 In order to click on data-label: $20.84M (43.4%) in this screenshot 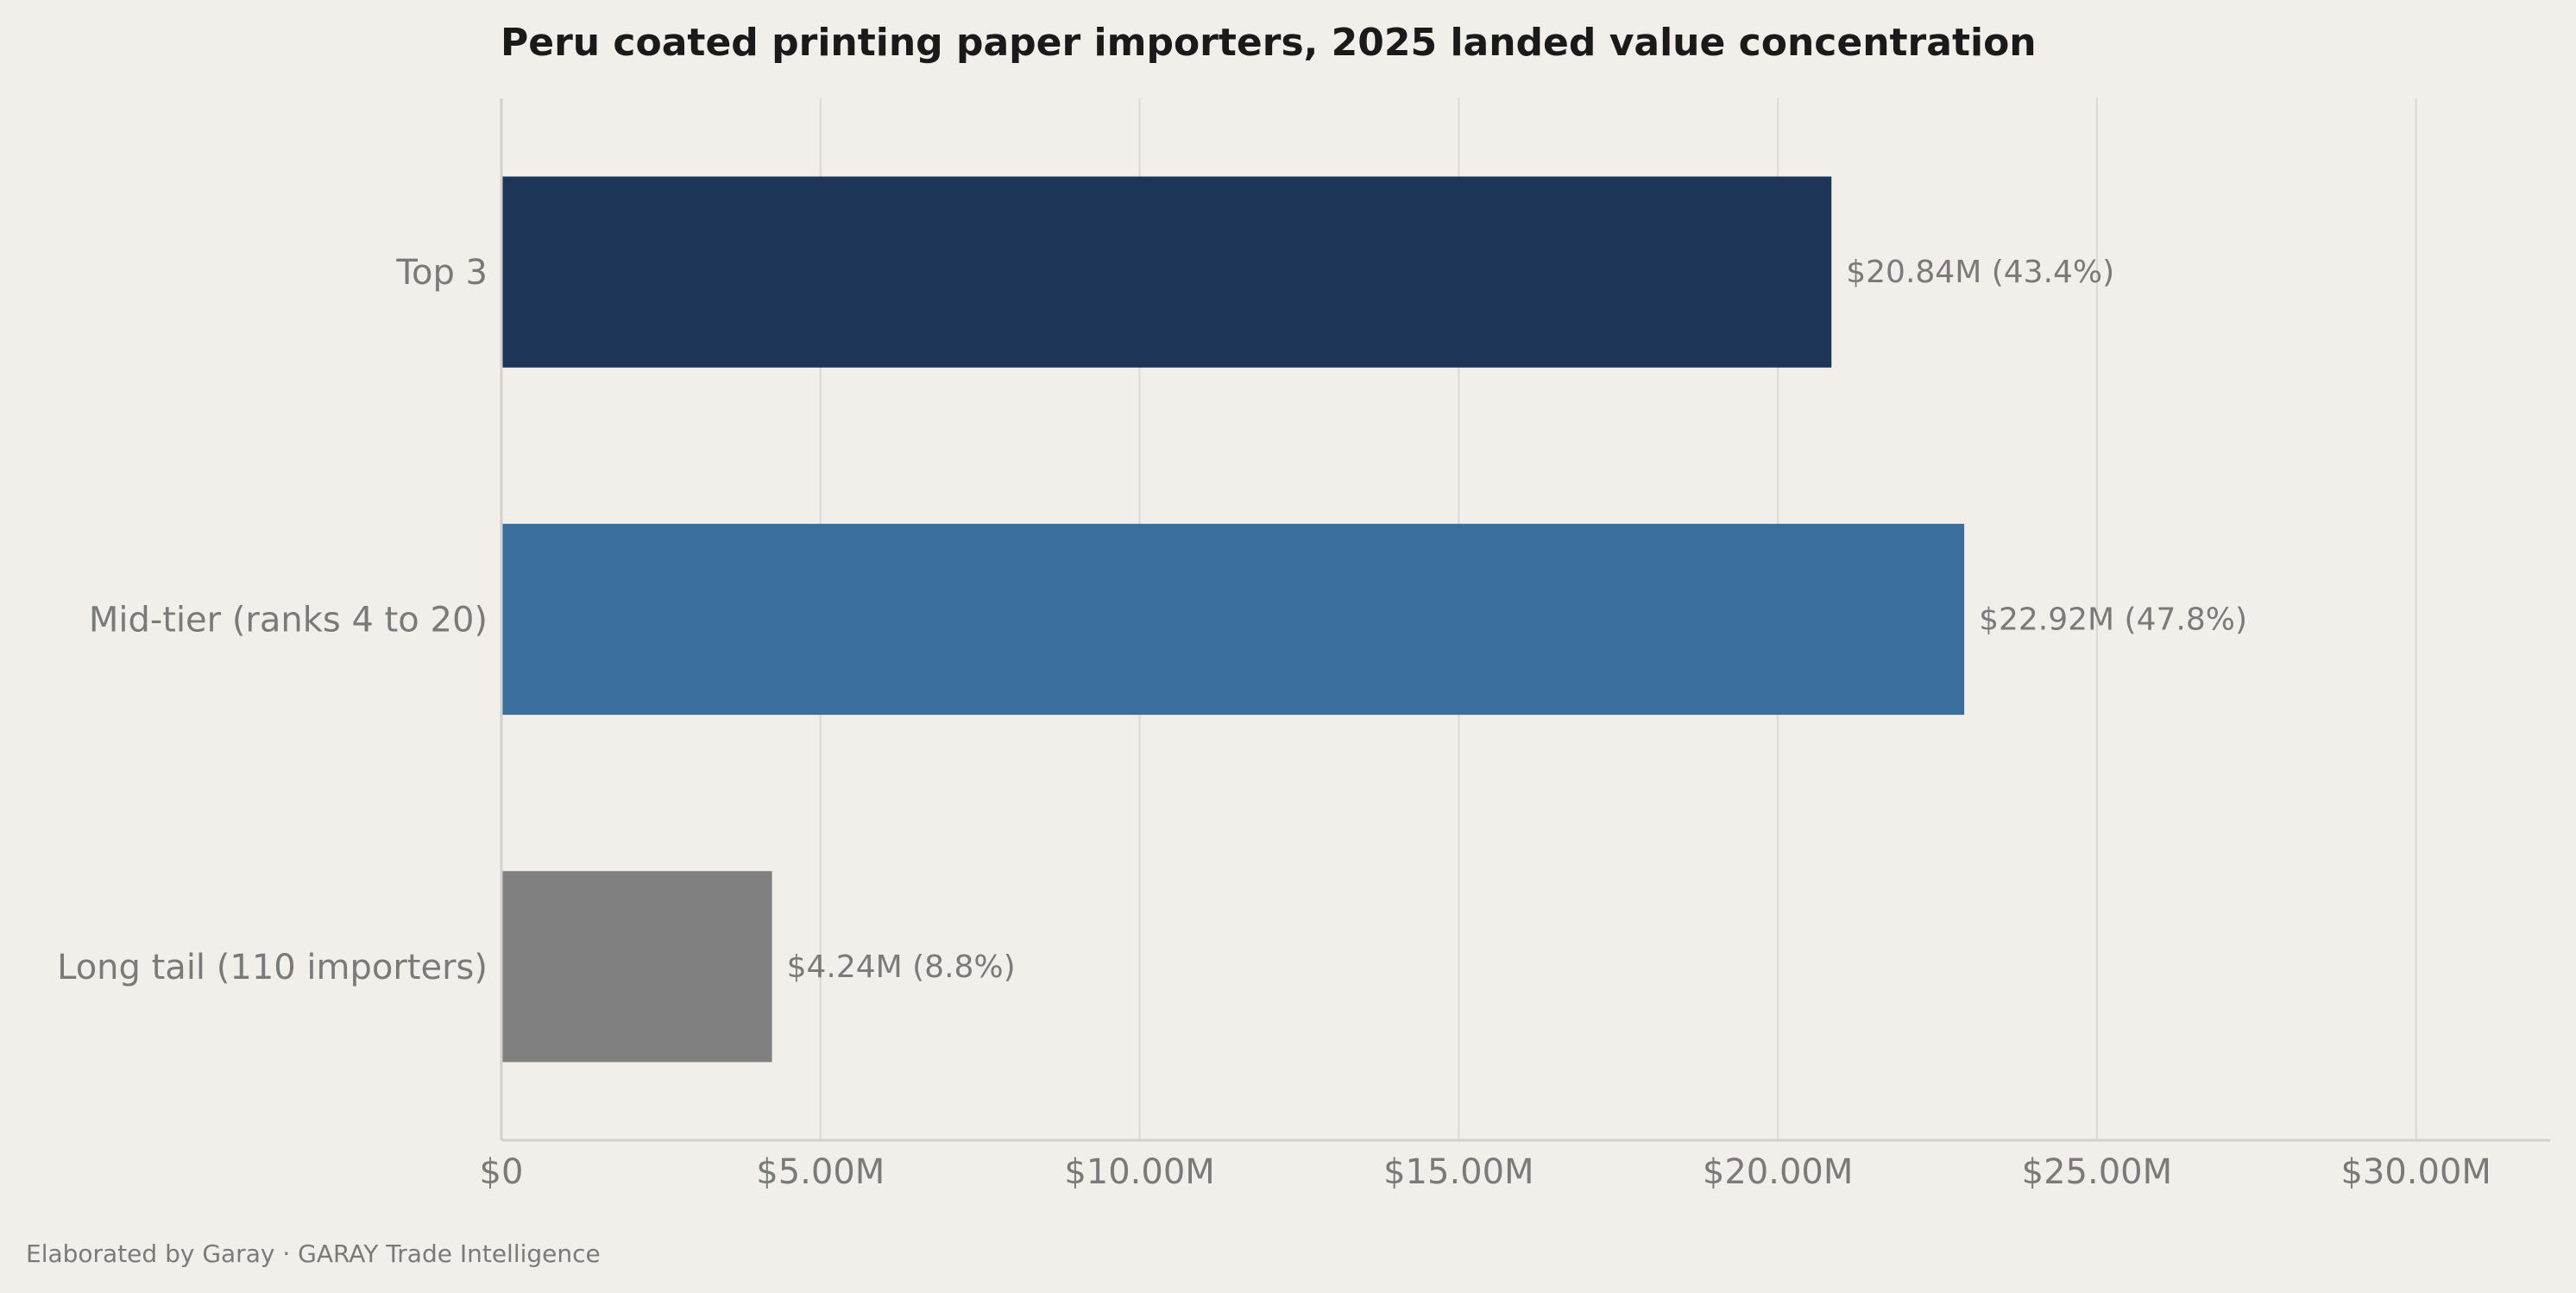, I will do `click(1980, 272)`.